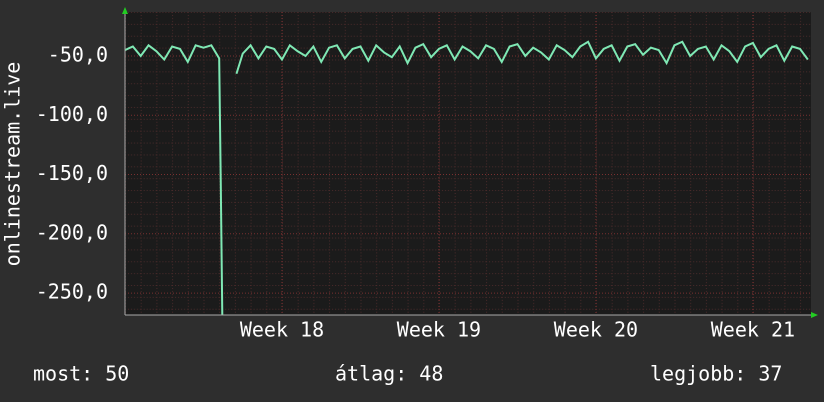 The height and width of the screenshot is (402, 824). Describe the element at coordinates (282, 330) in the screenshot. I see `x-tick-label: Week 18` at that location.